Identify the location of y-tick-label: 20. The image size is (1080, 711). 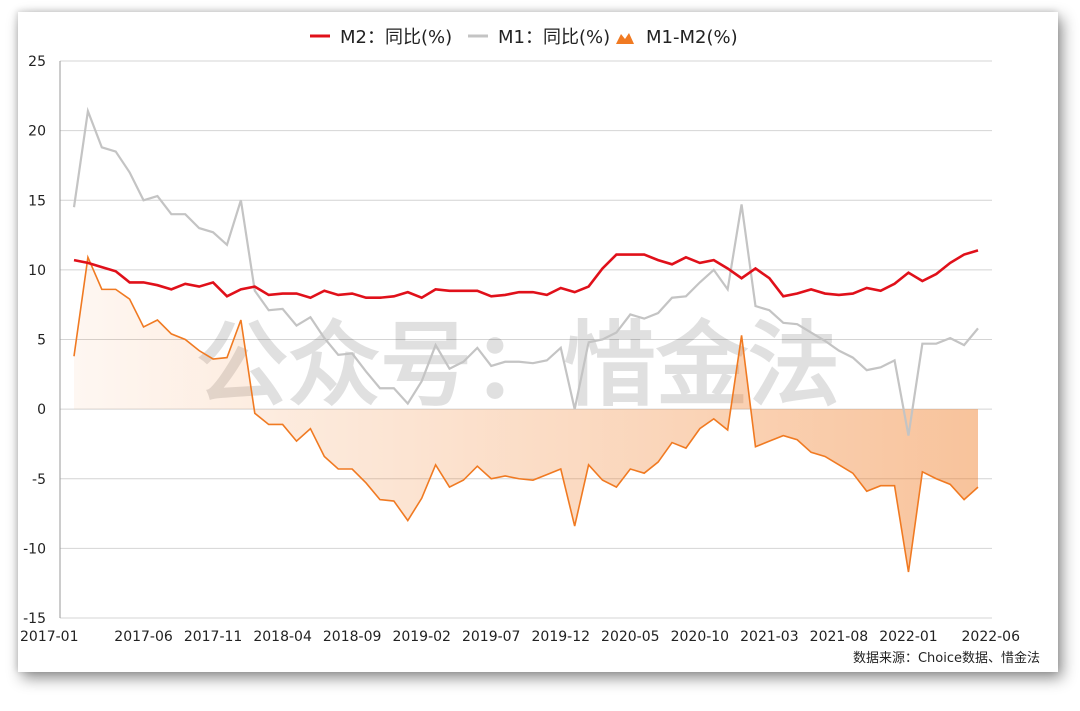
(37, 132).